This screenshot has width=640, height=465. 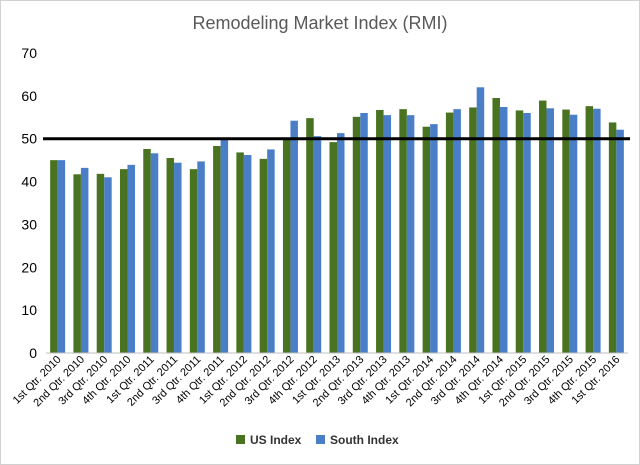 What do you see at coordinates (29, 96) in the screenshot?
I see `y-tick-label: 60` at bounding box center [29, 96].